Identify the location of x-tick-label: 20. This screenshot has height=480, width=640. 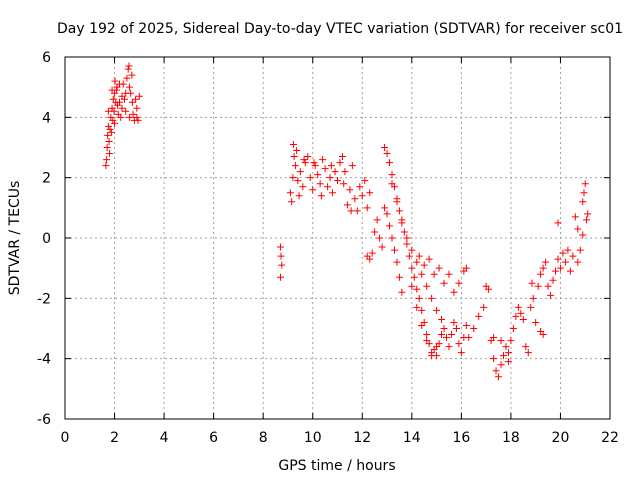
(561, 438).